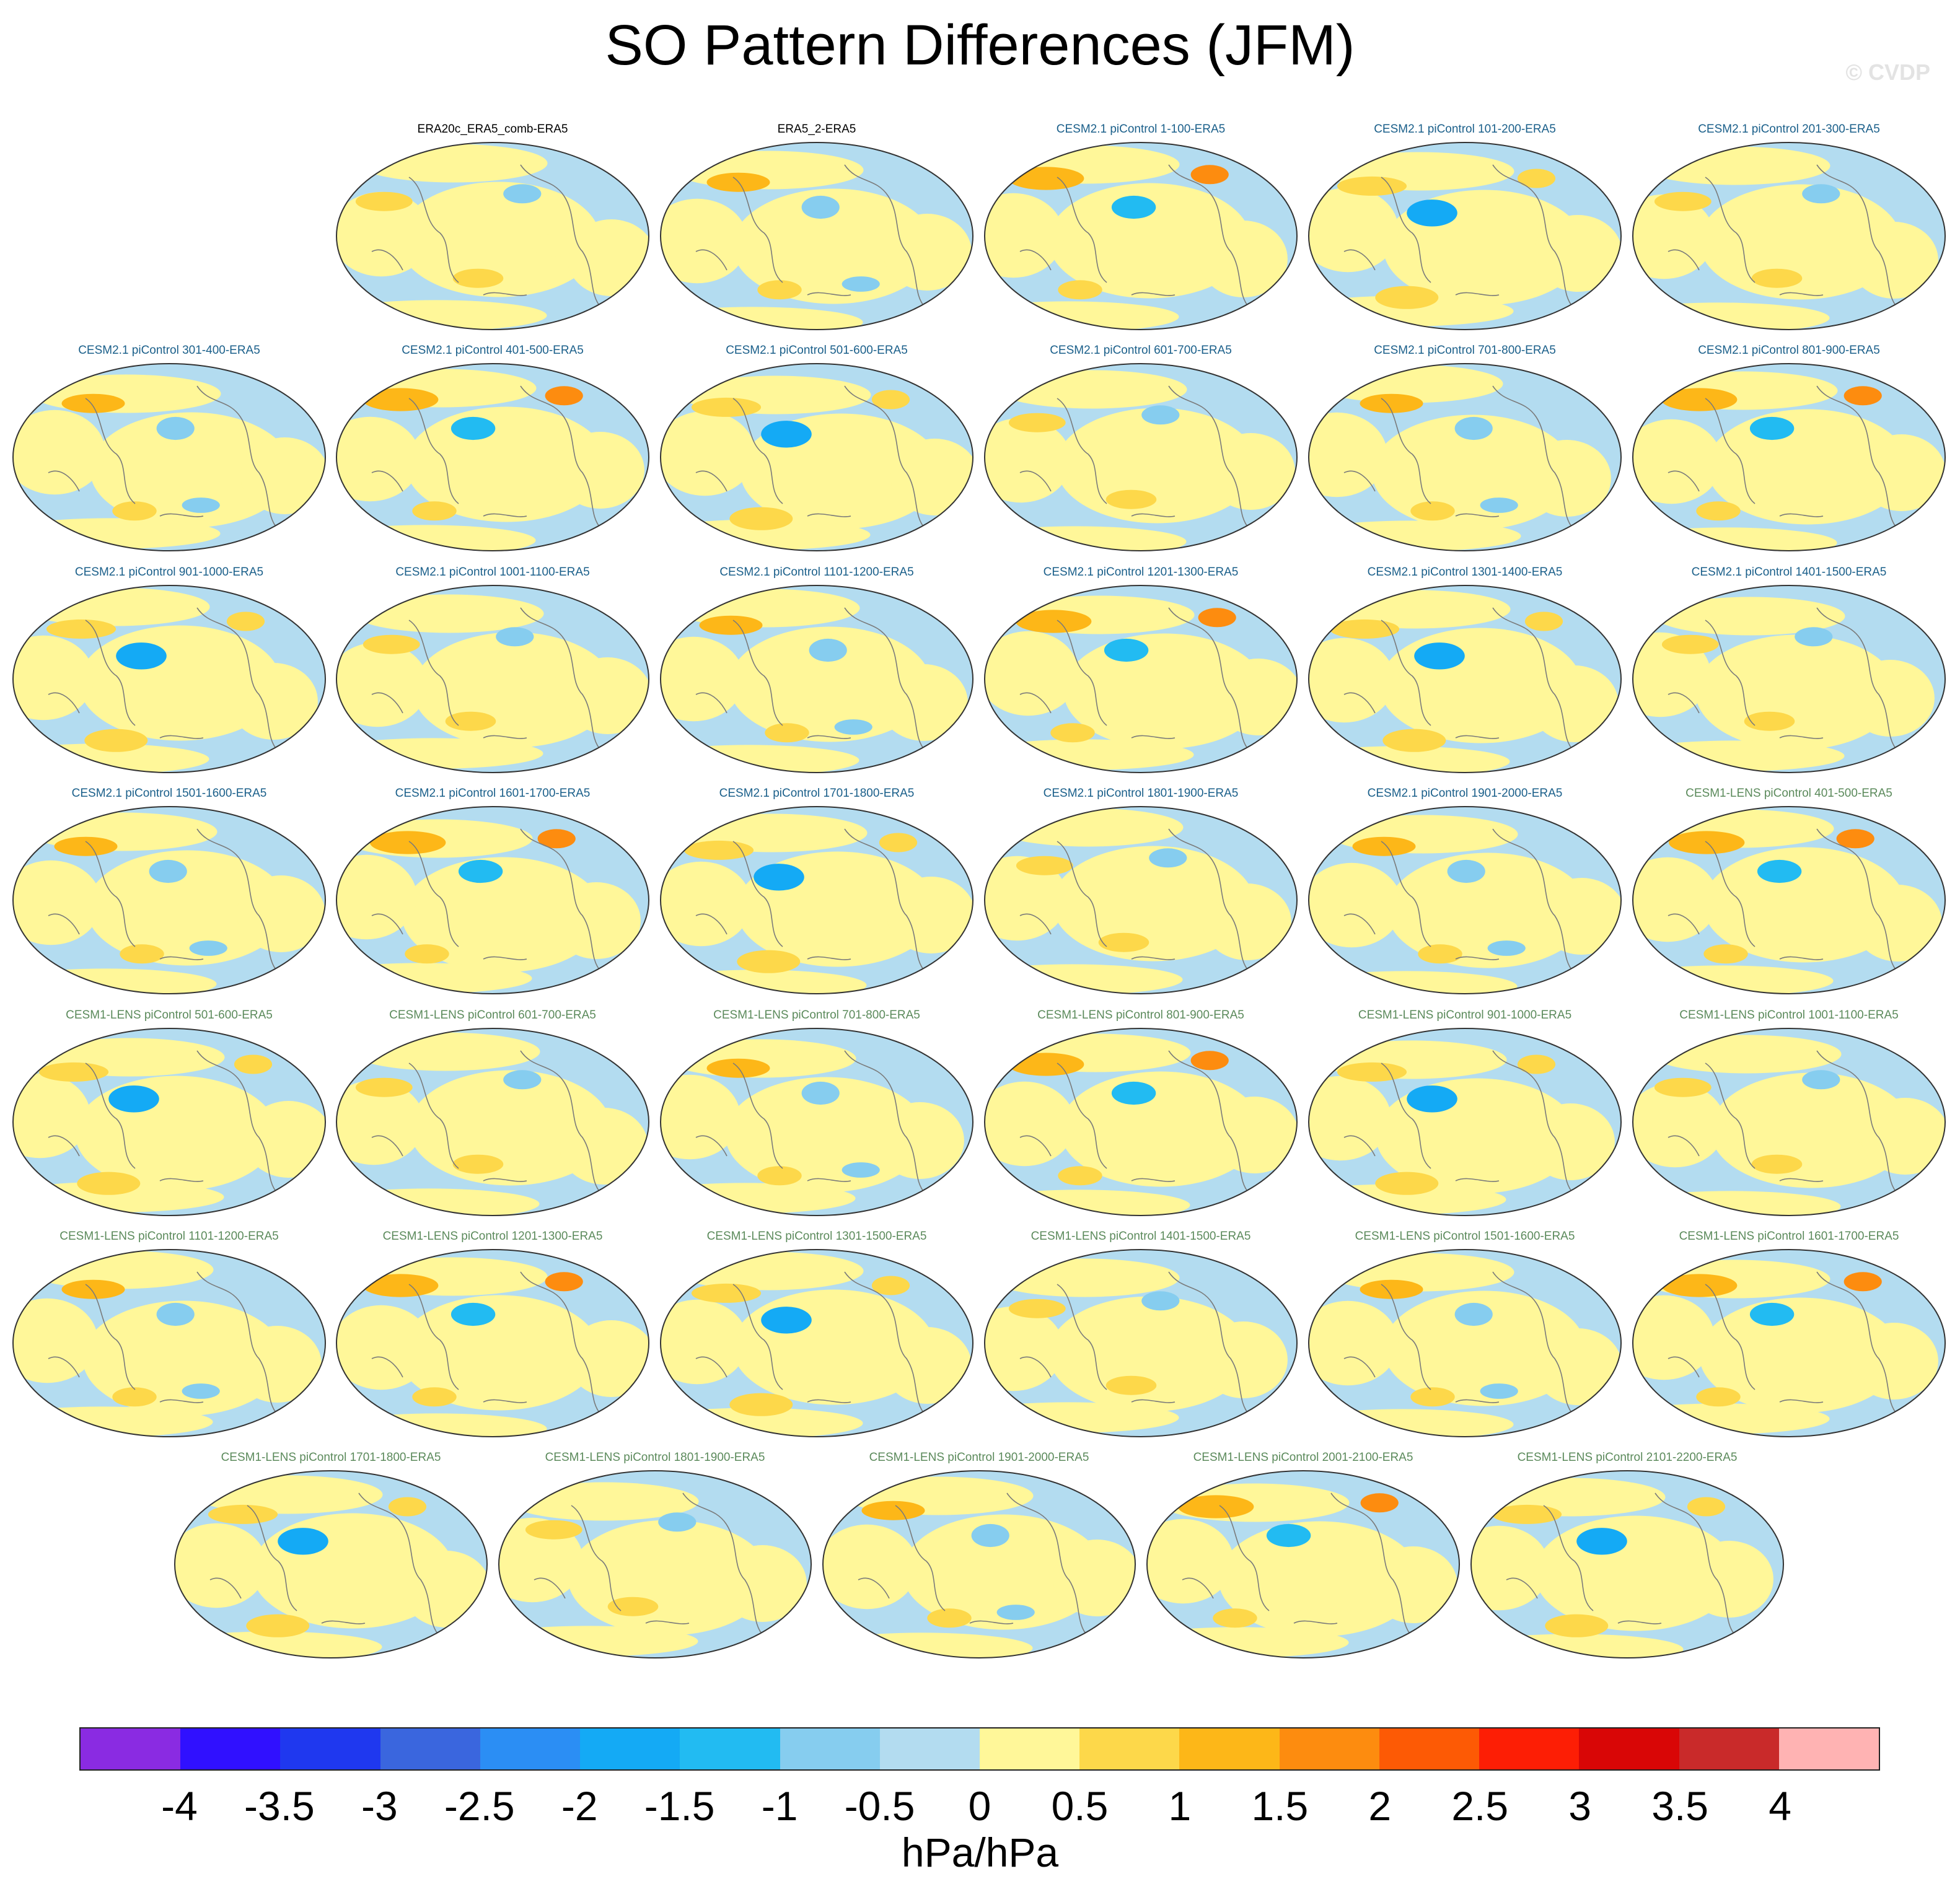  What do you see at coordinates (493, 891) in the screenshot?
I see `map-panel: CESM2.1 piControl 1601-1700-ERA5` at bounding box center [493, 891].